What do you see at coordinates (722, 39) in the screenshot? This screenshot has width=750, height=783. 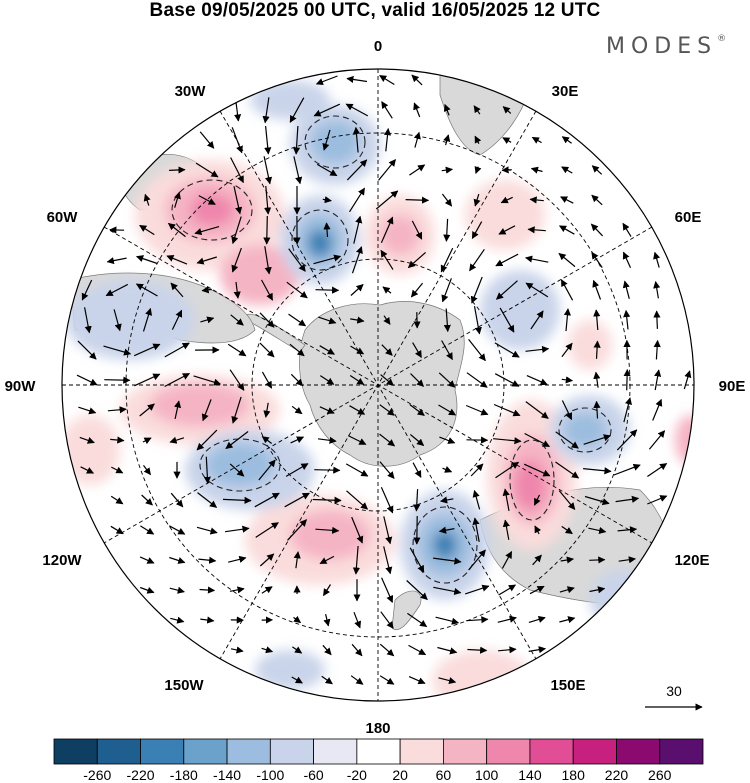 I see `brand-registered-mark: ®` at bounding box center [722, 39].